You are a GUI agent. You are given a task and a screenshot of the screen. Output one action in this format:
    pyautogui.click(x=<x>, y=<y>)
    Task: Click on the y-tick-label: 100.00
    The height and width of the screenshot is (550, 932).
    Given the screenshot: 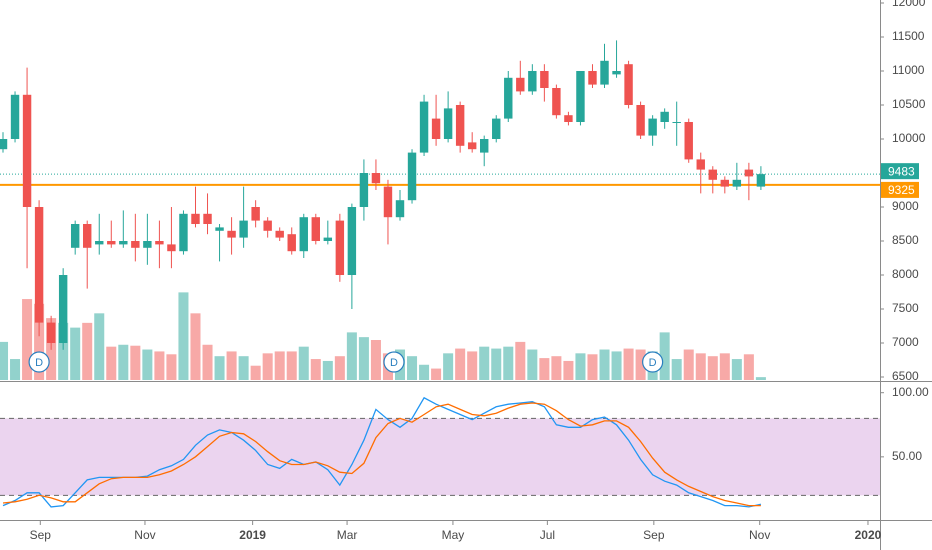 What is the action you would take?
    pyautogui.click(x=910, y=392)
    